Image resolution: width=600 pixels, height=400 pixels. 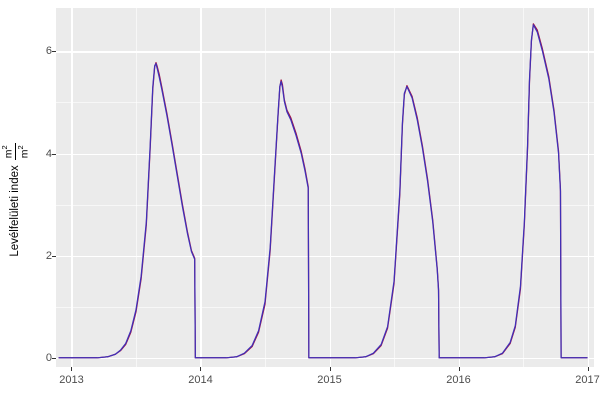 I want to click on y-tick-label: 6, so click(x=48, y=51).